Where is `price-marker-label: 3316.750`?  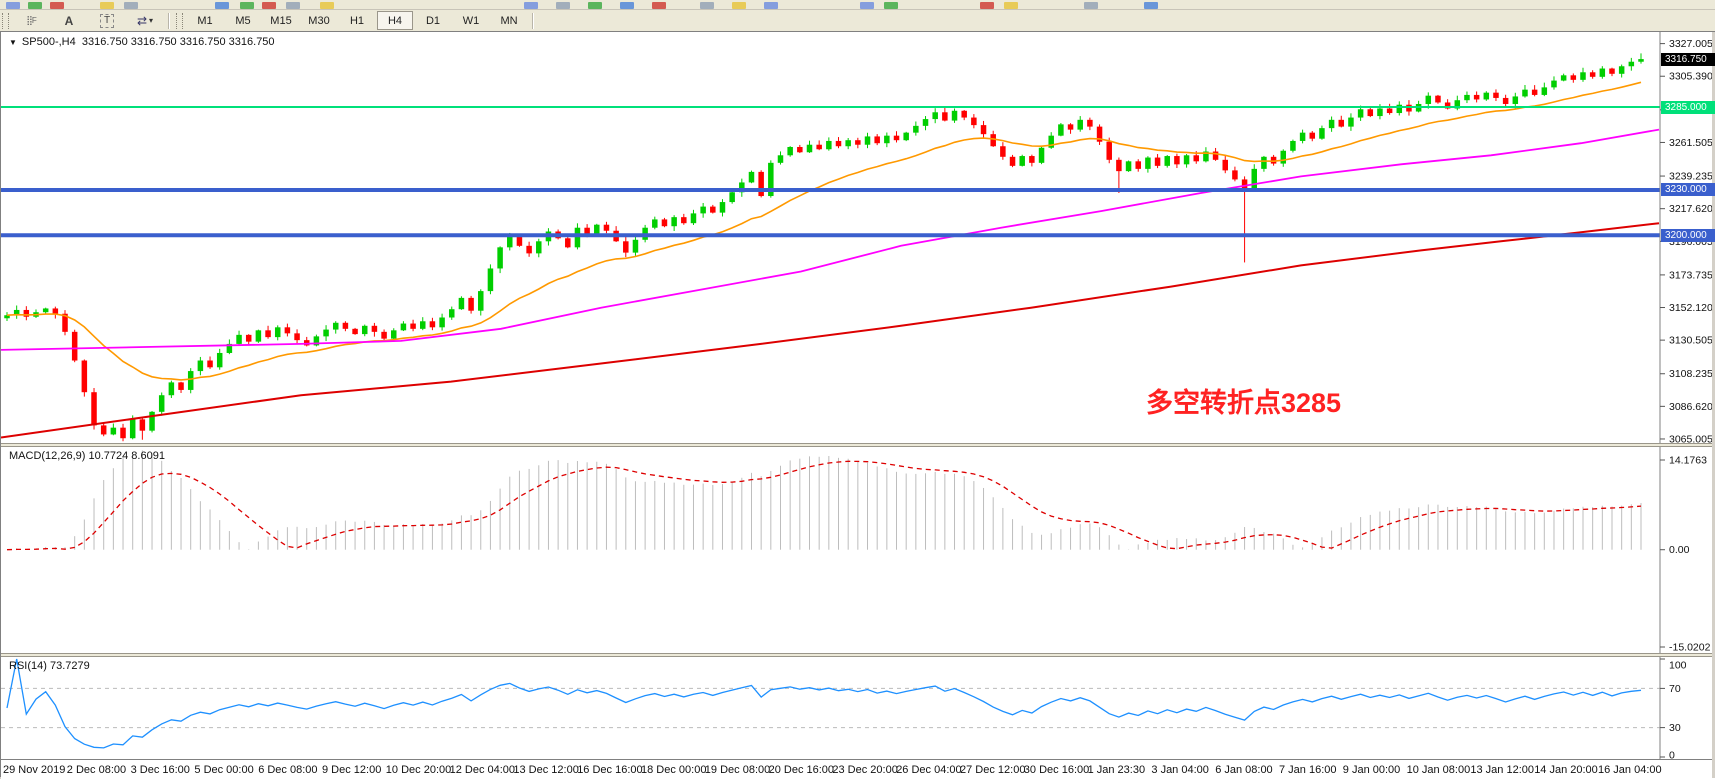 price-marker-label: 3316.750 is located at coordinates (1688, 59).